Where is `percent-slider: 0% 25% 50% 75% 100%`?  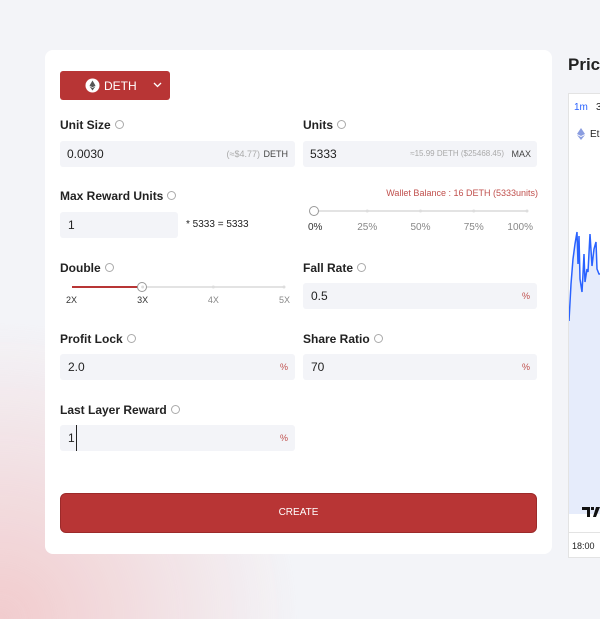 percent-slider: 0% 25% 50% 75% 100% is located at coordinates (422, 220).